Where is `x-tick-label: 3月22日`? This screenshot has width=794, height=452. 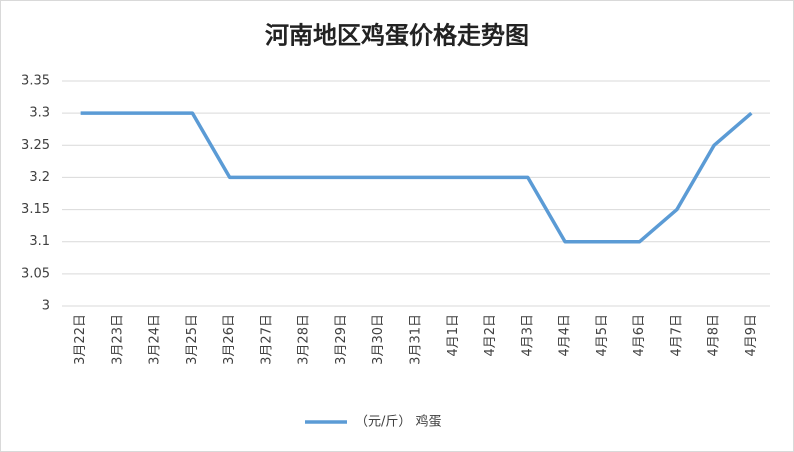 x-tick-label: 3月22日 is located at coordinates (80, 339).